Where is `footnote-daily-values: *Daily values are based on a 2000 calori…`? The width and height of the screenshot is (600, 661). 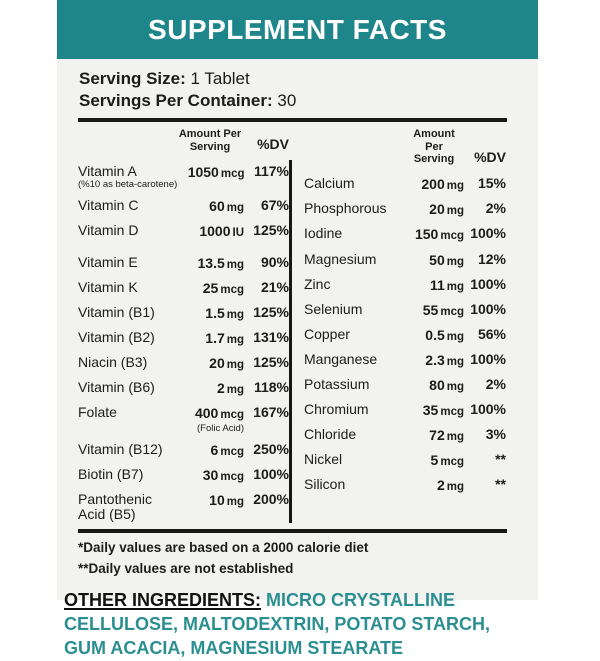 footnote-daily-values: *Daily values are based on a 2000 calori… is located at coordinates (223, 547).